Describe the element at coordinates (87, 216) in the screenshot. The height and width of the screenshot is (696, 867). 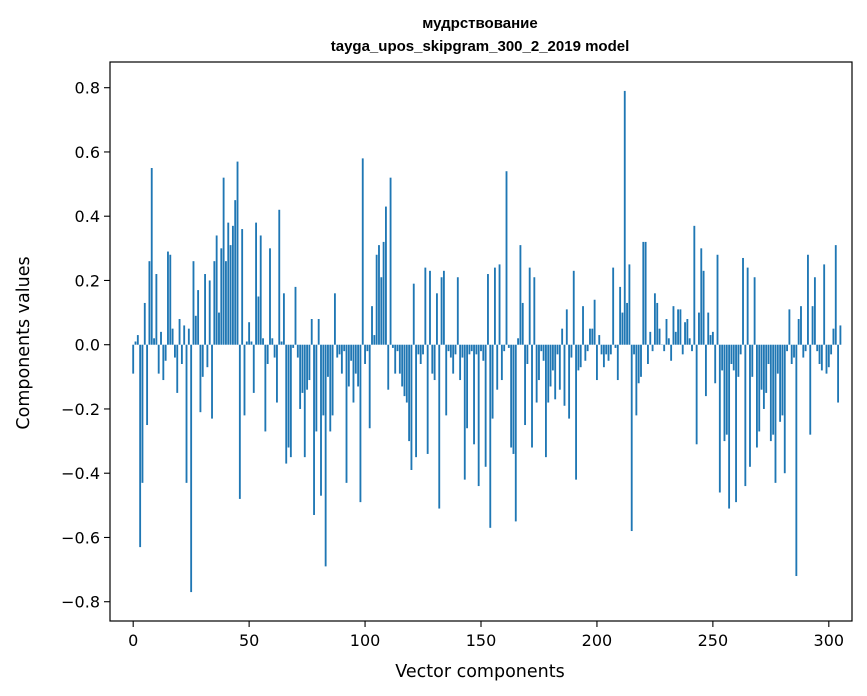
I see `y-tick-label: 0.4` at that location.